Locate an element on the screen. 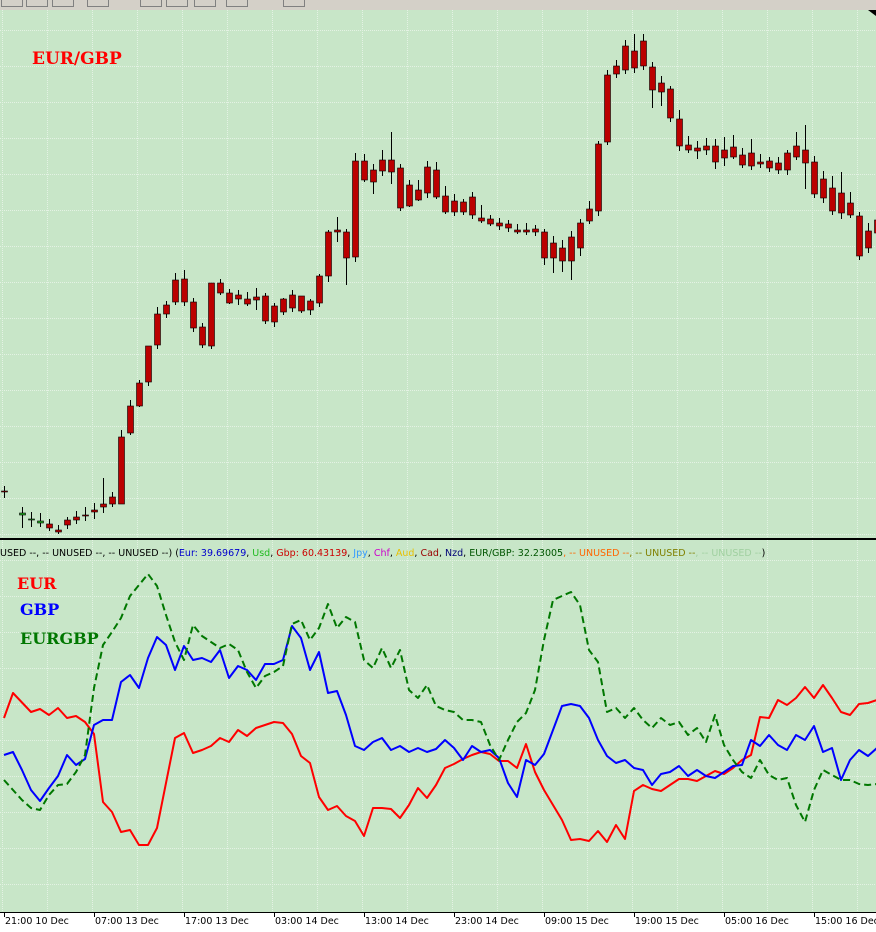 This screenshot has width=876, height=932. legend-value-8: Chf is located at coordinates (382, 553).